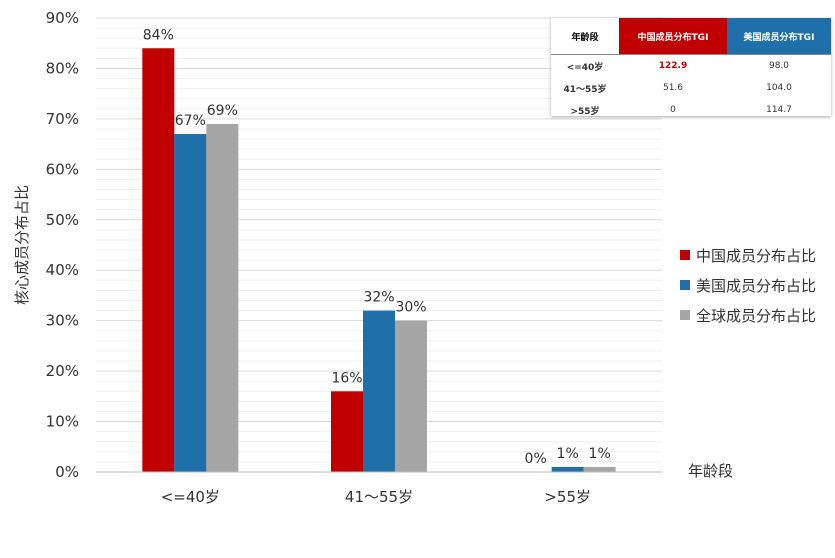 The width and height of the screenshot is (835, 558). I want to click on y-tick-label: 20%, so click(62, 371).